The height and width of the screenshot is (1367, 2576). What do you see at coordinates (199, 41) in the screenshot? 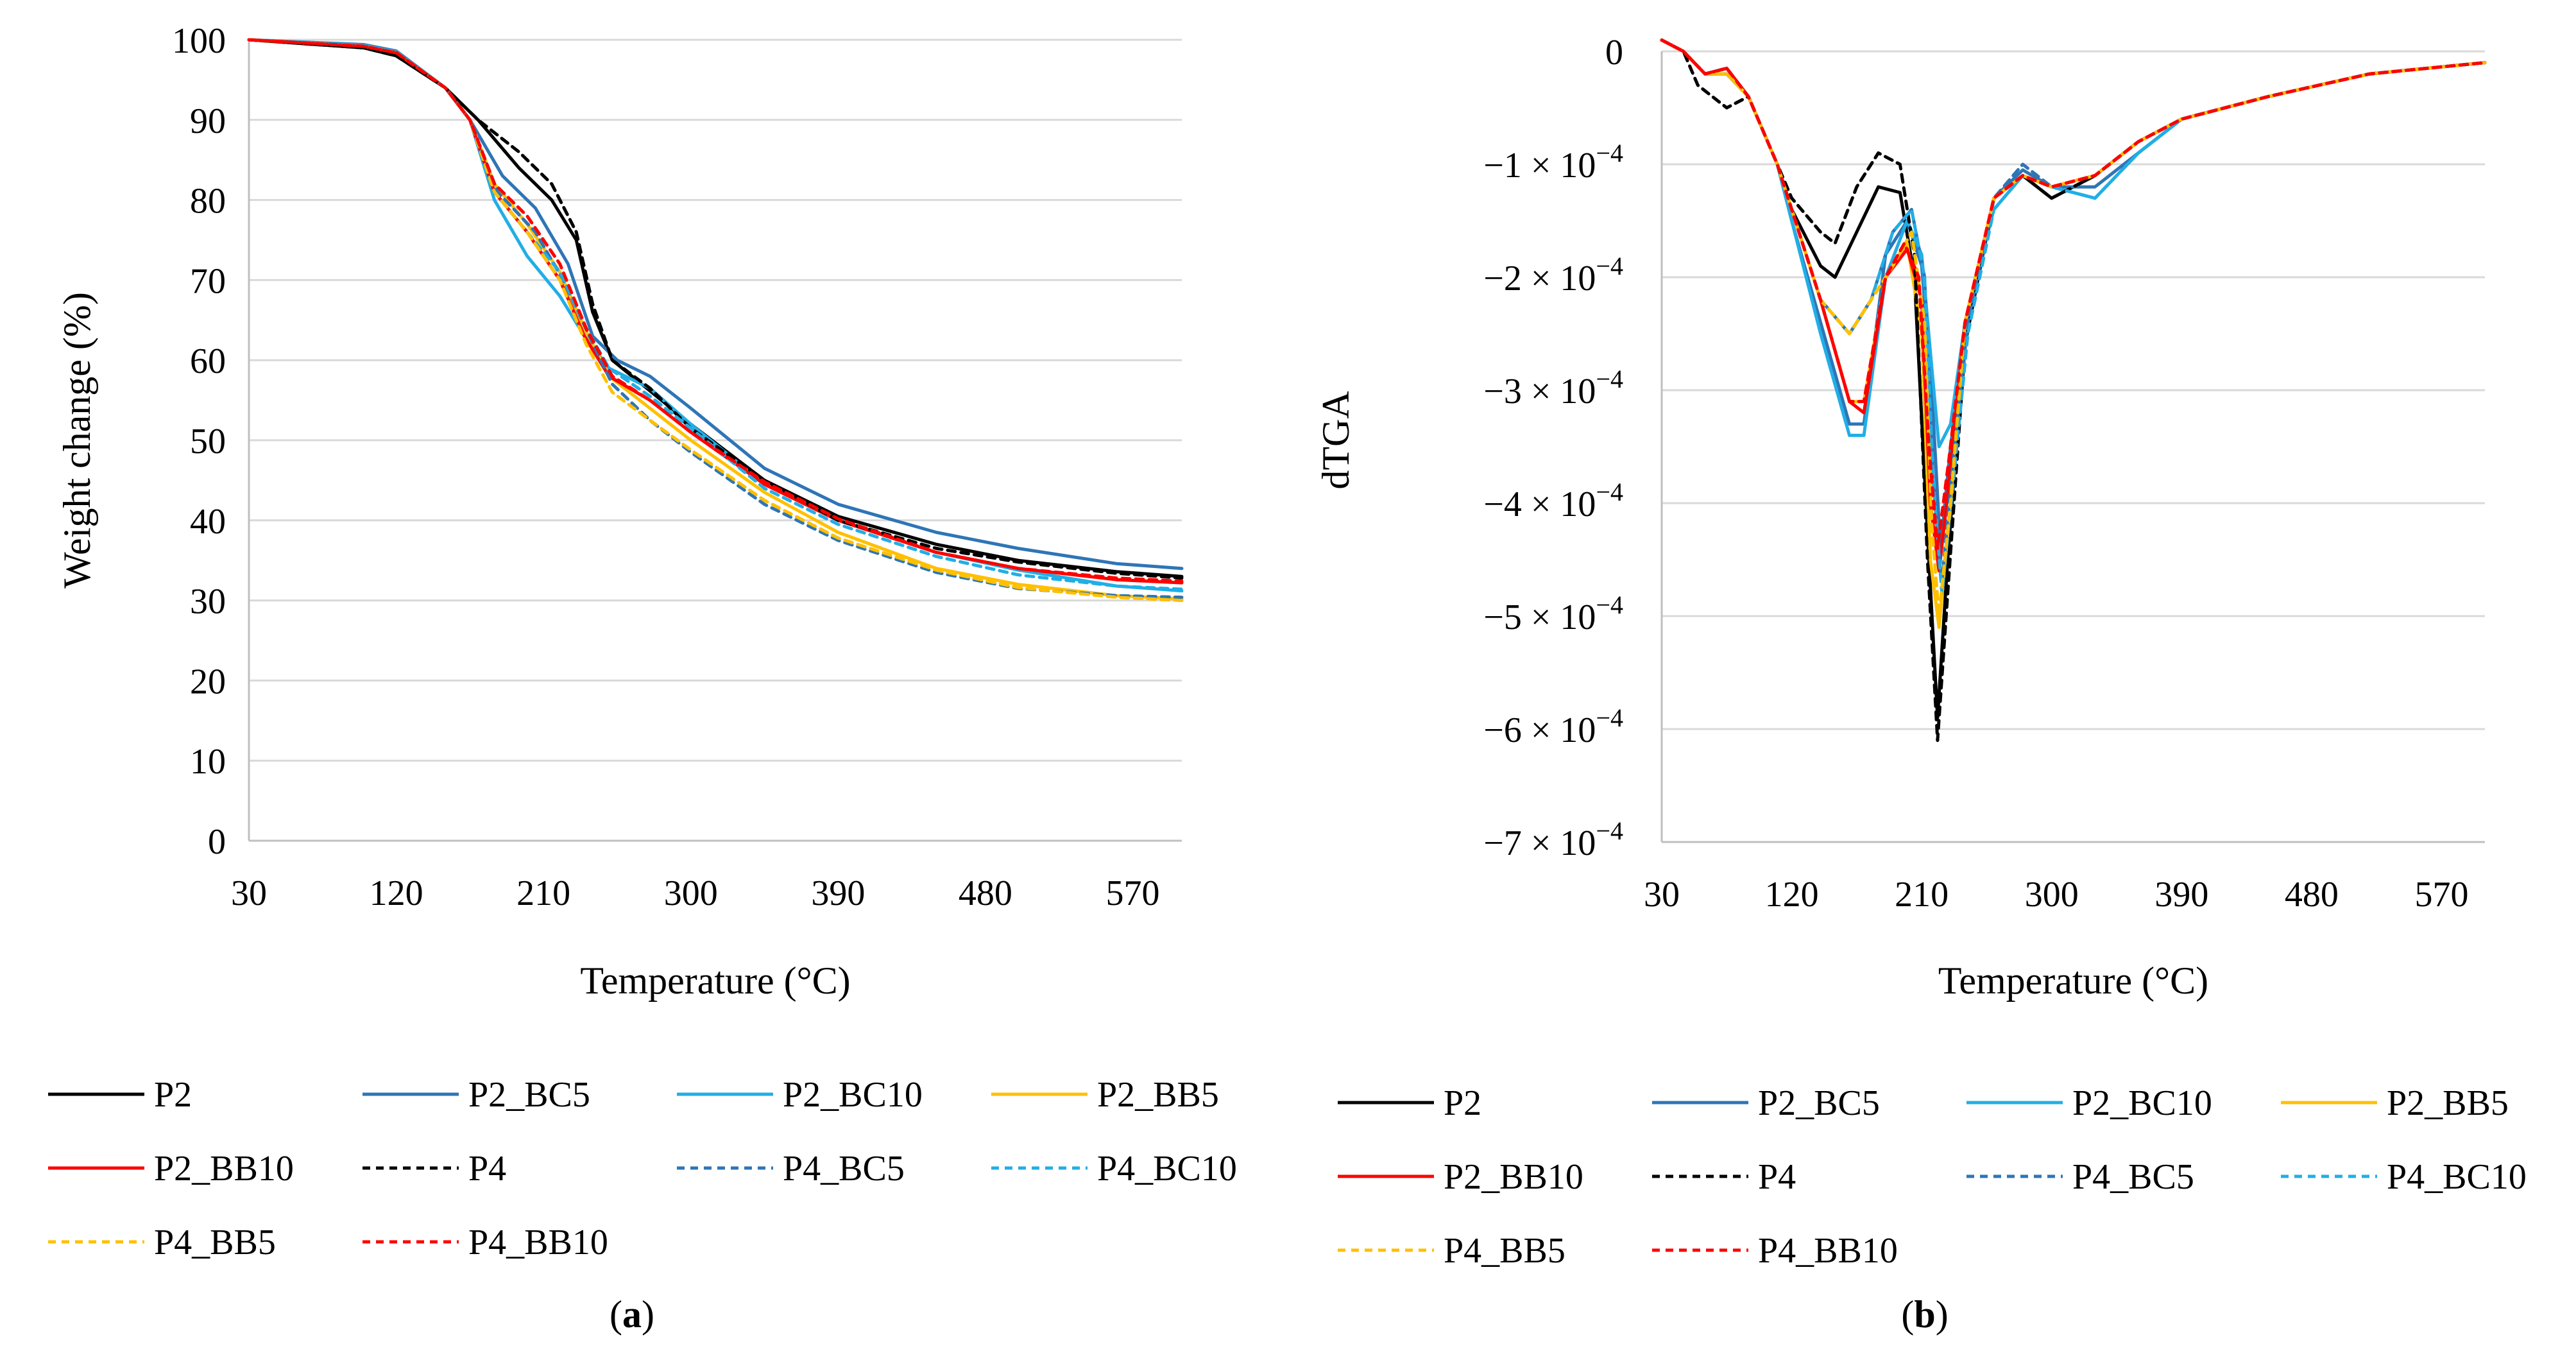
I see `y-tick-label: 100` at bounding box center [199, 41].